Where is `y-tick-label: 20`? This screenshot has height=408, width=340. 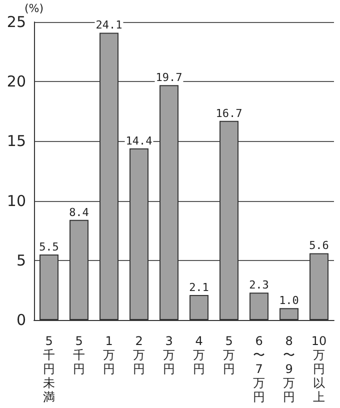 y-tick-label: 20 is located at coordinates (16, 81).